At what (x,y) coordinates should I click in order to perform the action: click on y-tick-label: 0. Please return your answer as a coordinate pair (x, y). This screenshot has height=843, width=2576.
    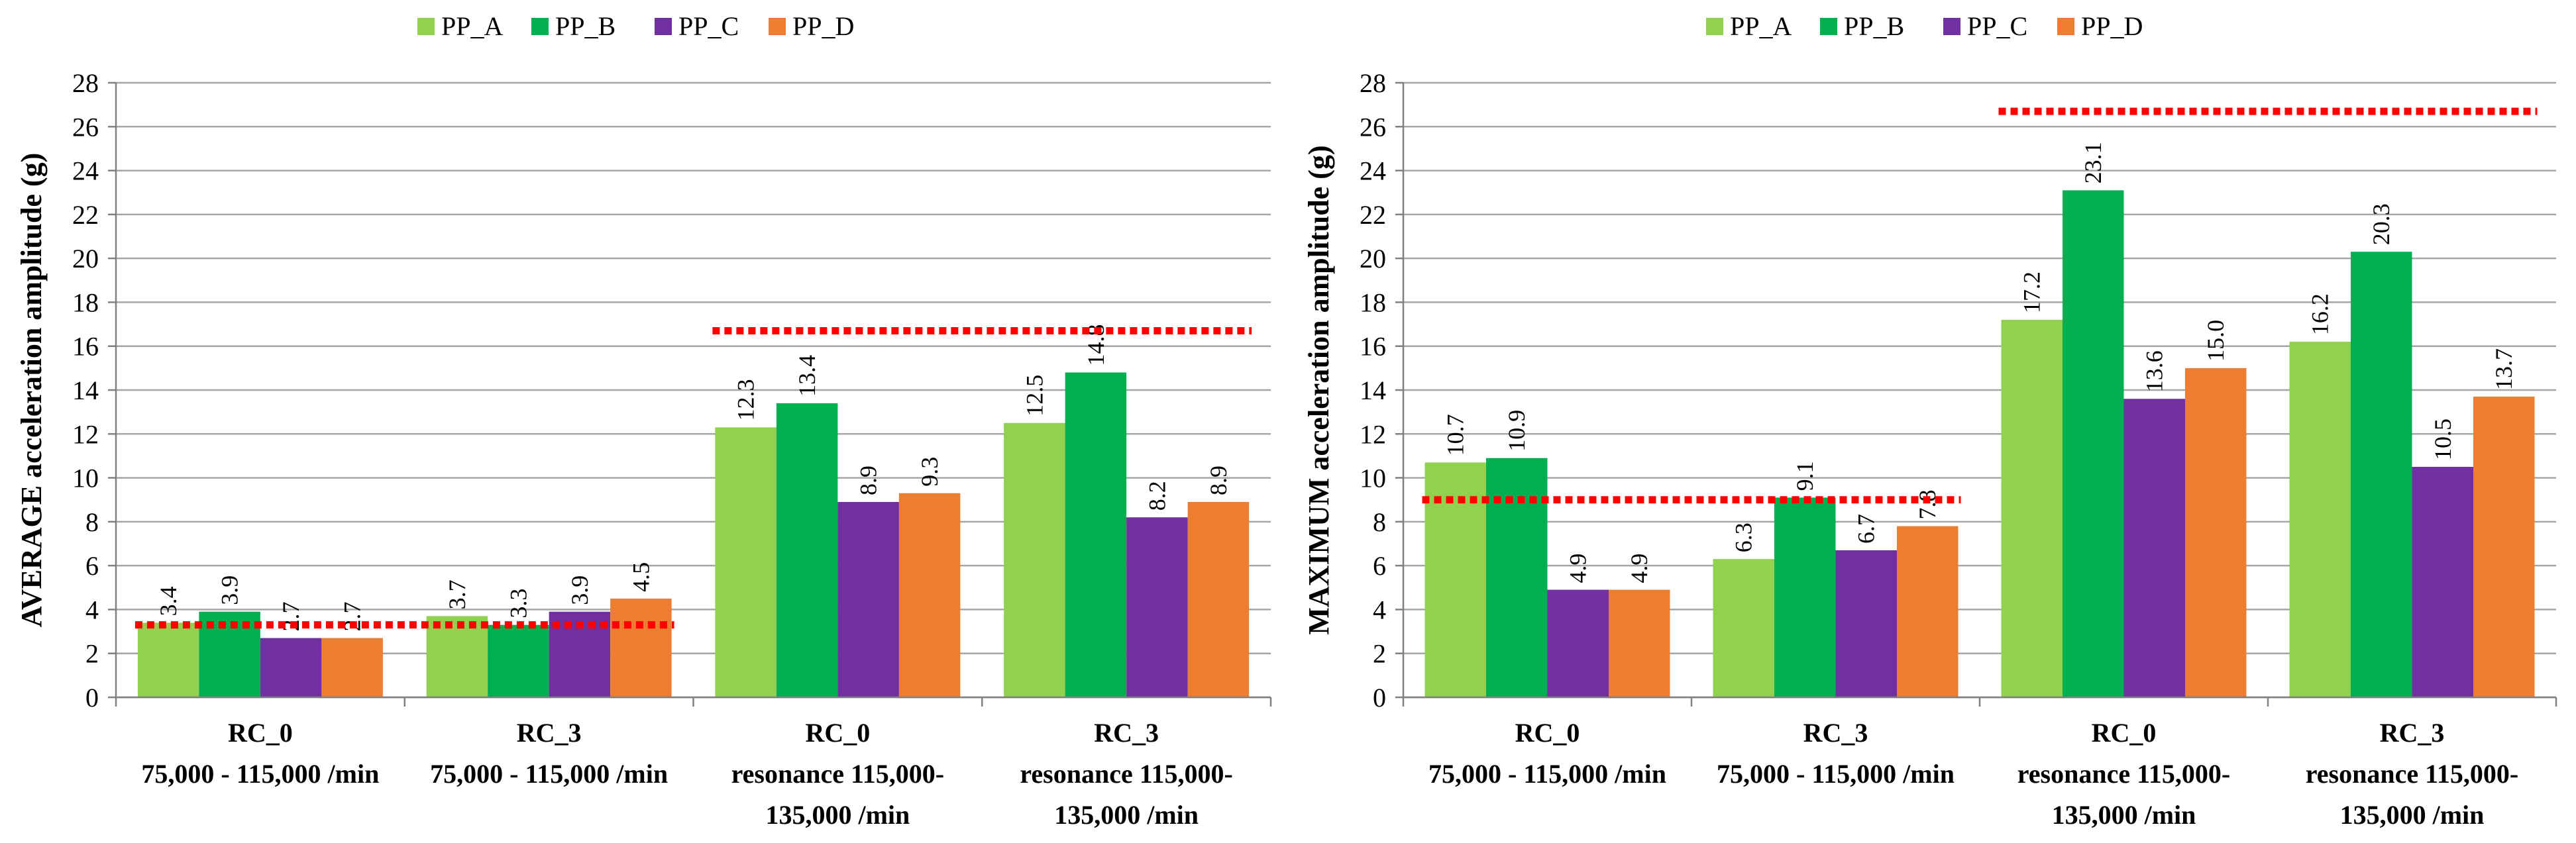
    Looking at the image, I should click on (1379, 698).